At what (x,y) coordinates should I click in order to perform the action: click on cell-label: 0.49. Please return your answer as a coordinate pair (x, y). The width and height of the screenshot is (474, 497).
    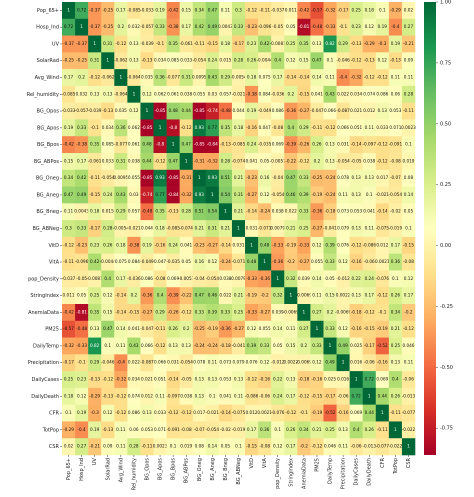
    Looking at the image, I should click on (330, 362).